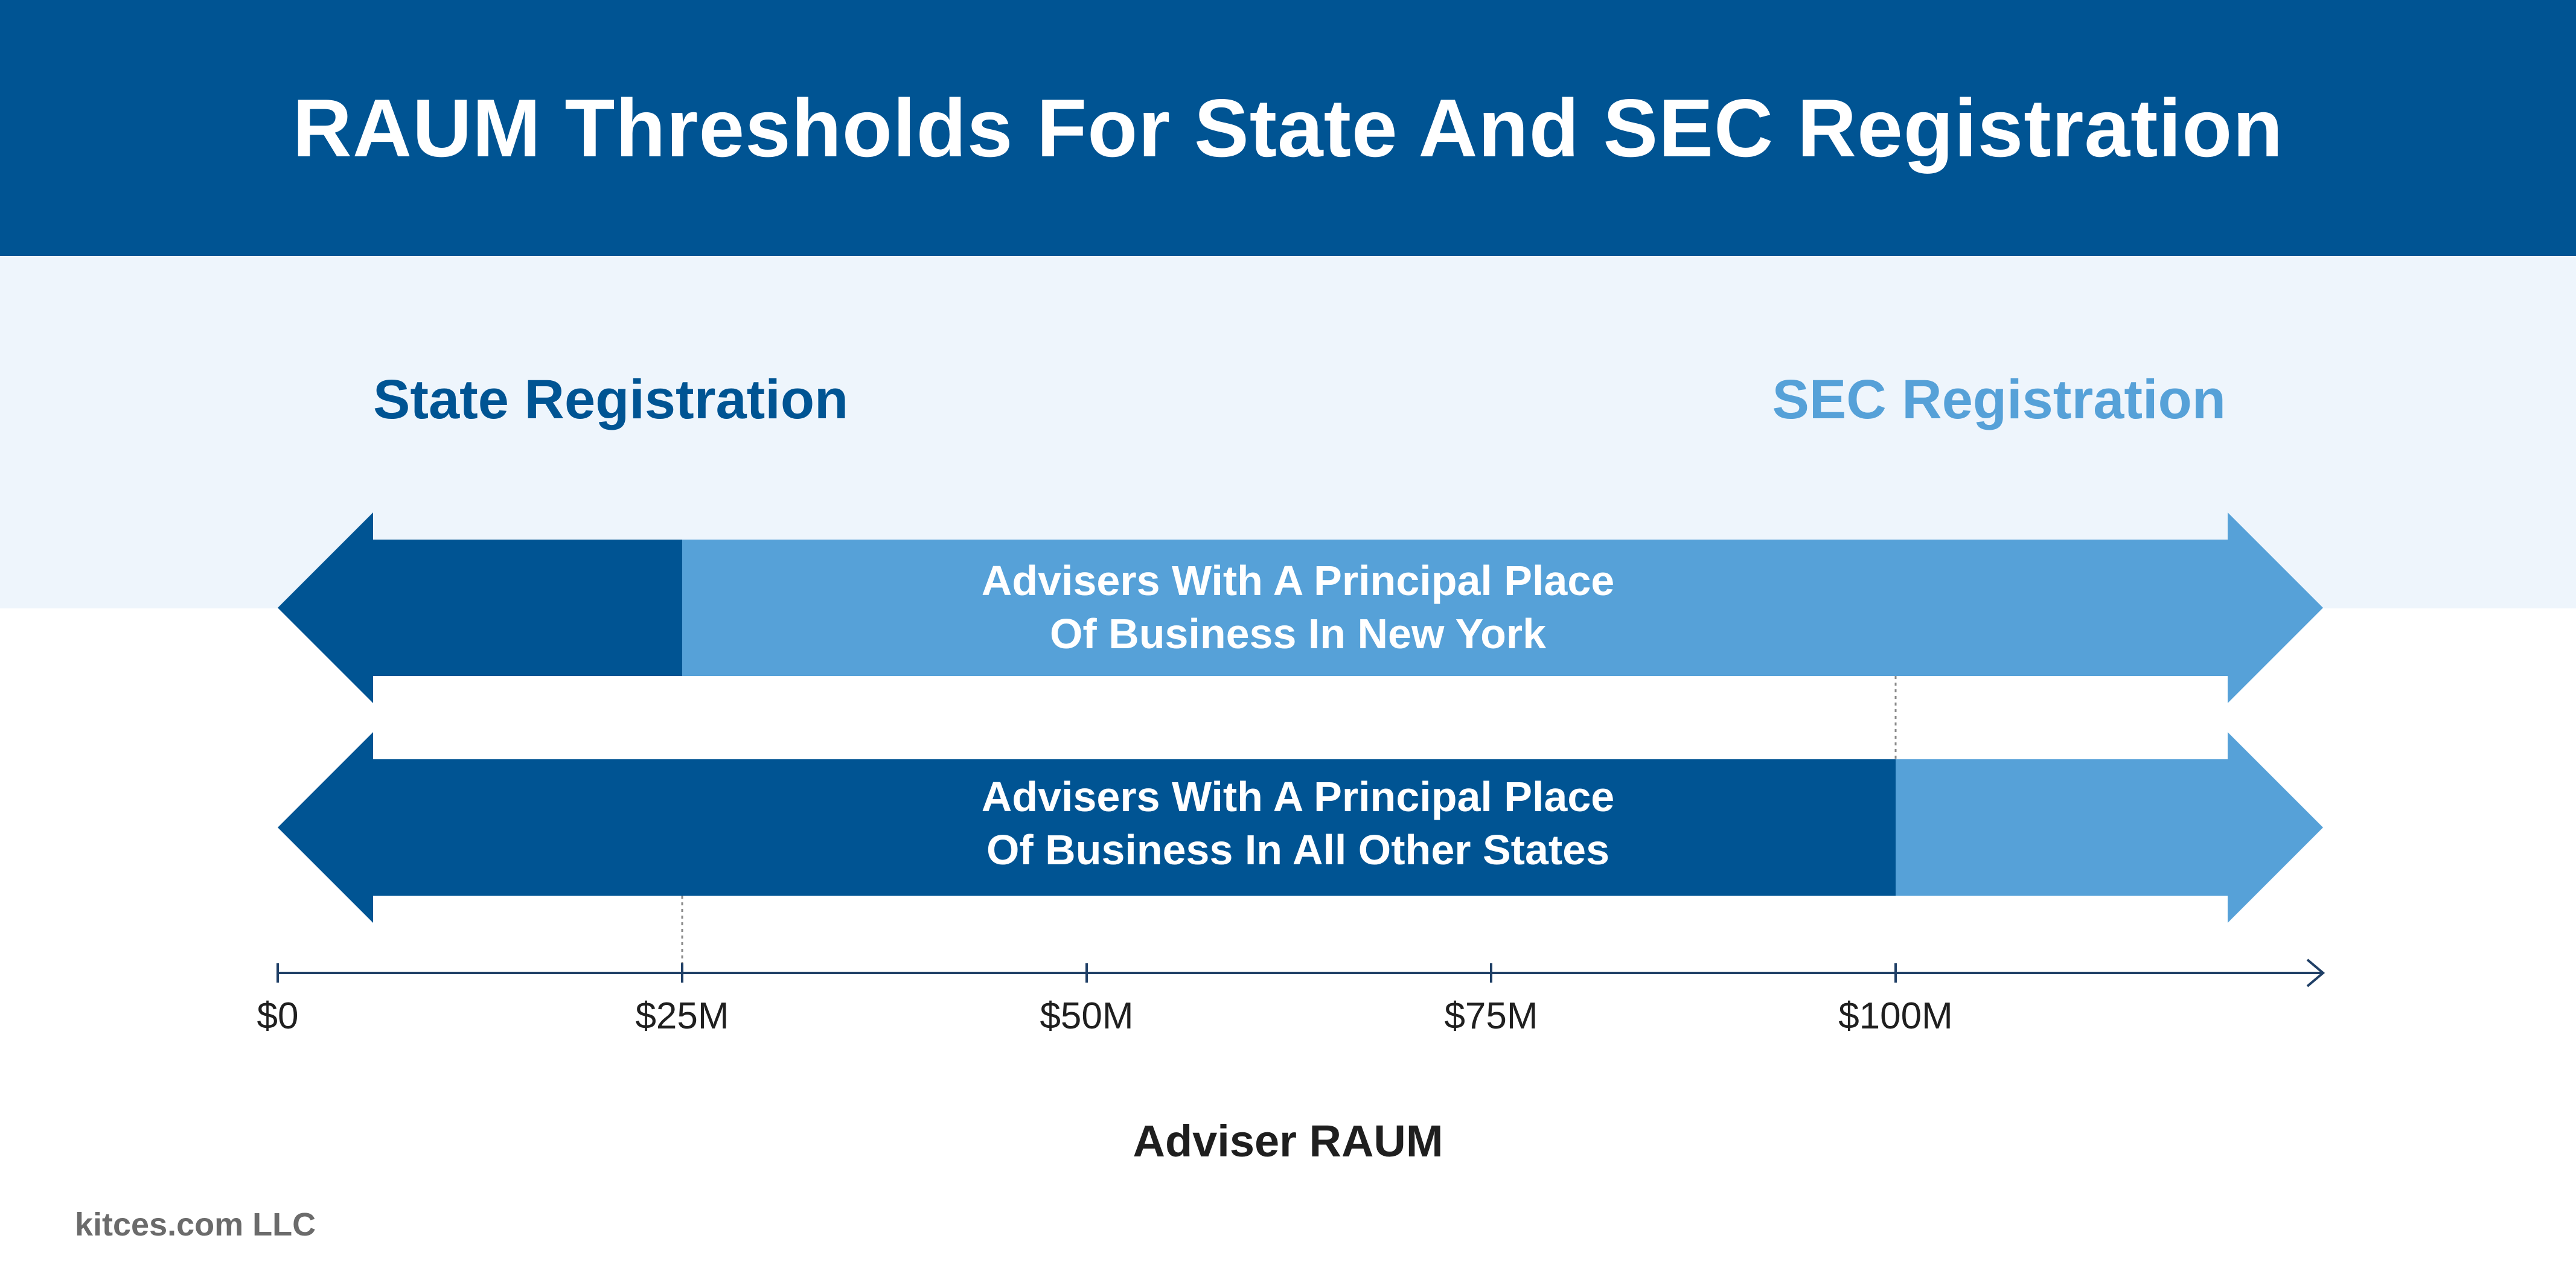  I want to click on state-registration-label: State Registration, so click(611, 399).